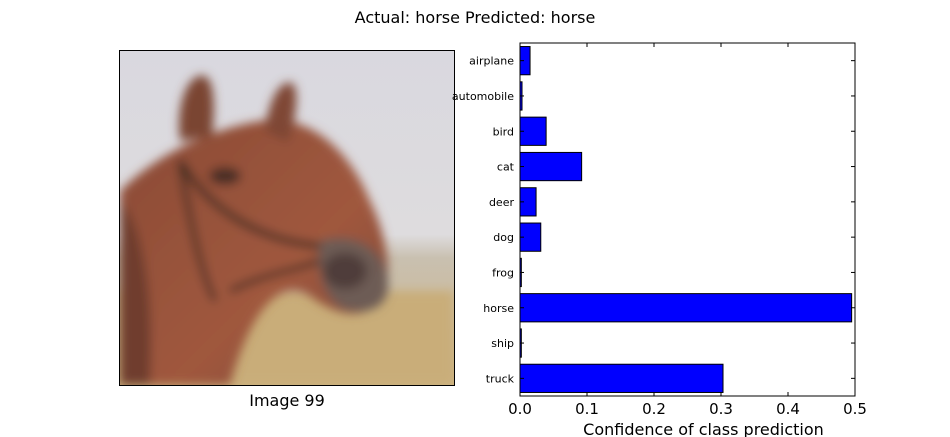  Describe the element at coordinates (721, 409) in the screenshot. I see `x-tick-label: 0.3` at that location.